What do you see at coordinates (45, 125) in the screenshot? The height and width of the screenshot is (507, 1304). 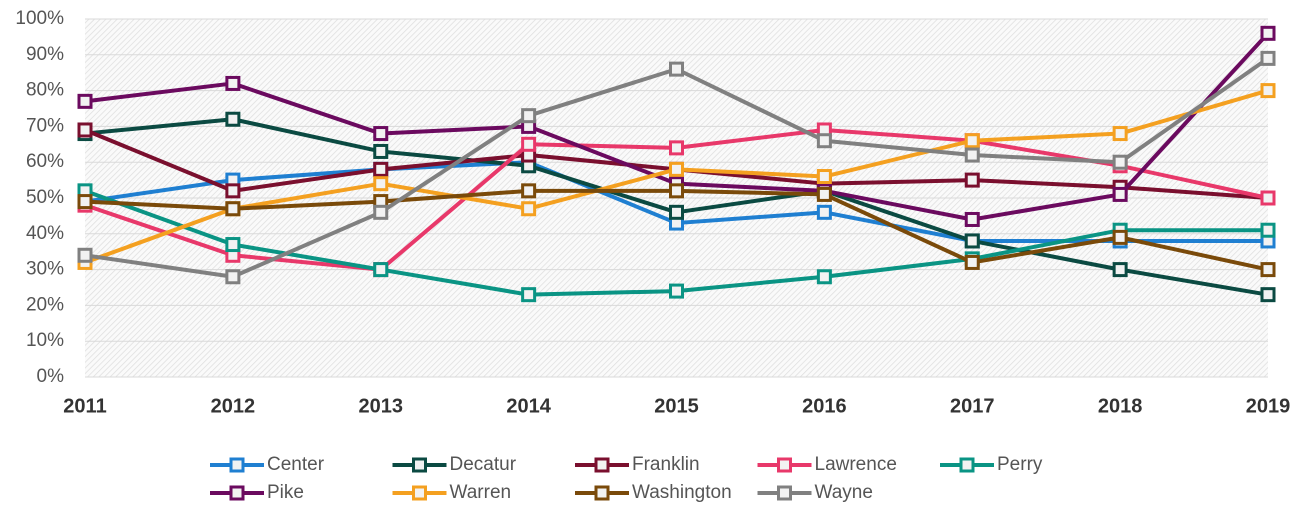 I see `y-tick-label: 70%` at bounding box center [45, 125].